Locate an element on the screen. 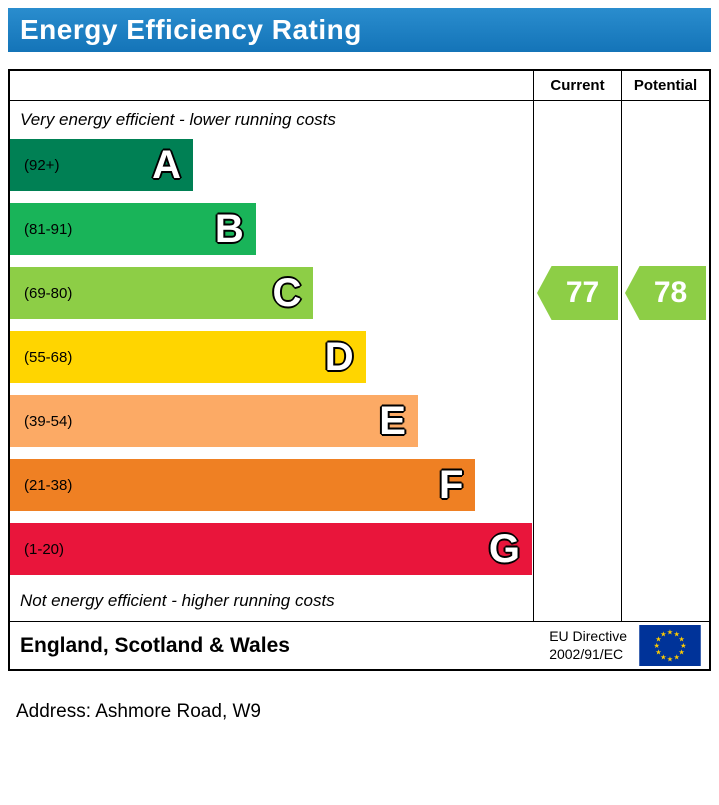 This screenshot has width=719, height=805. band-range-label: (39-54) is located at coordinates (48, 421).